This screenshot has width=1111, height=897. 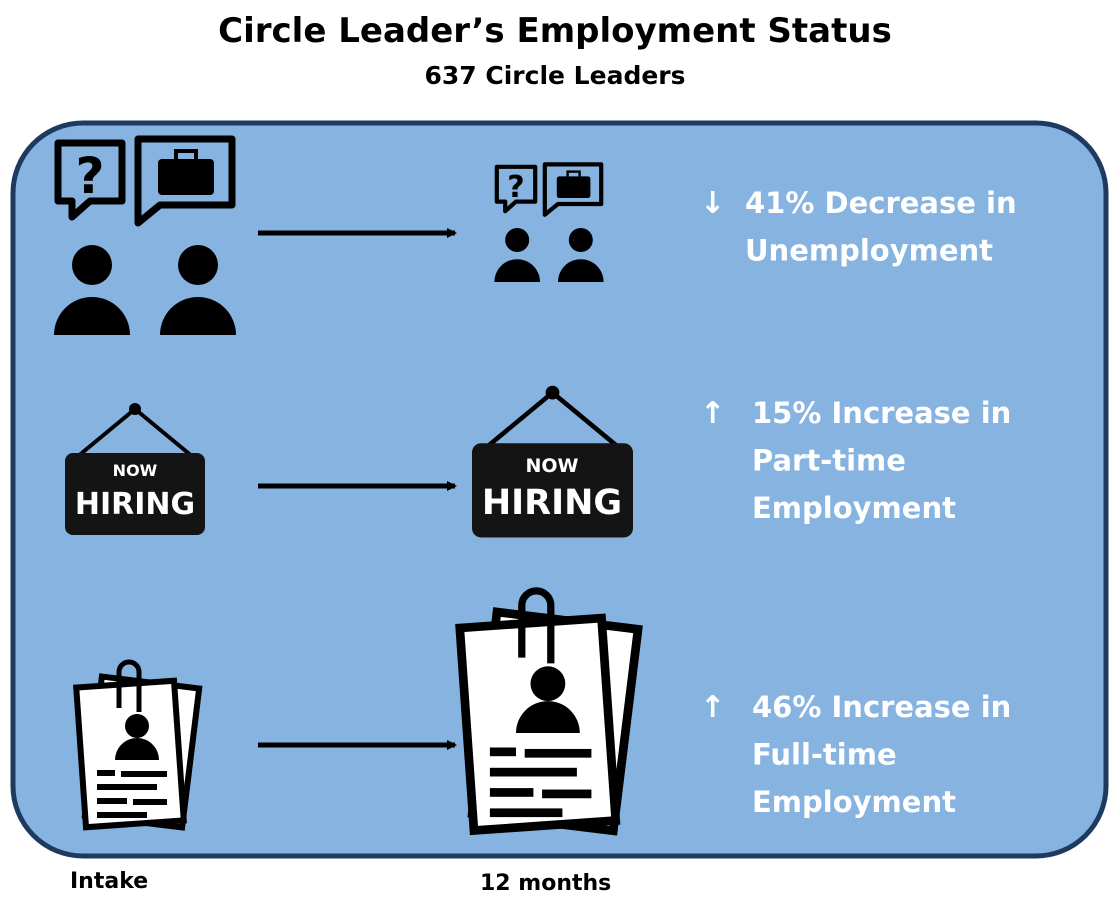 I want to click on stat-text: 15% Increase in, so click(x=881, y=413).